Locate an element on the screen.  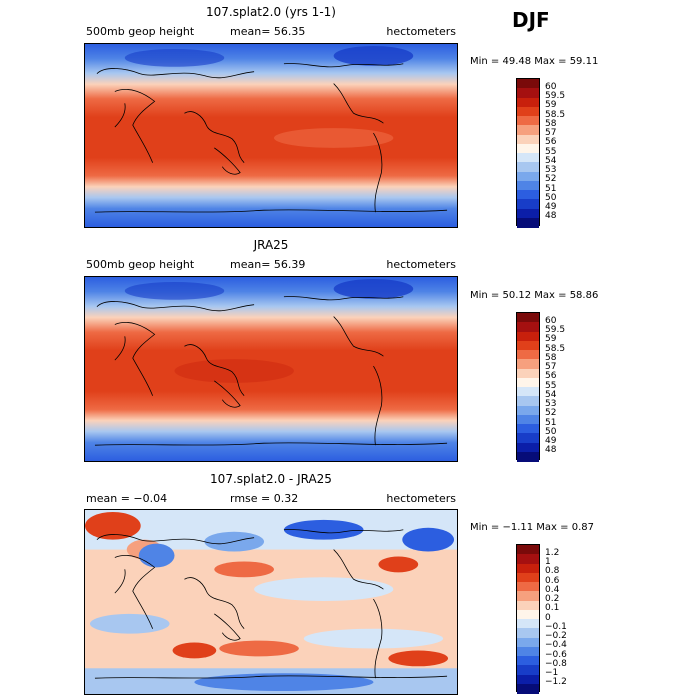
colorbar-tick-label: −0.8 is located at coordinates (556, 663).